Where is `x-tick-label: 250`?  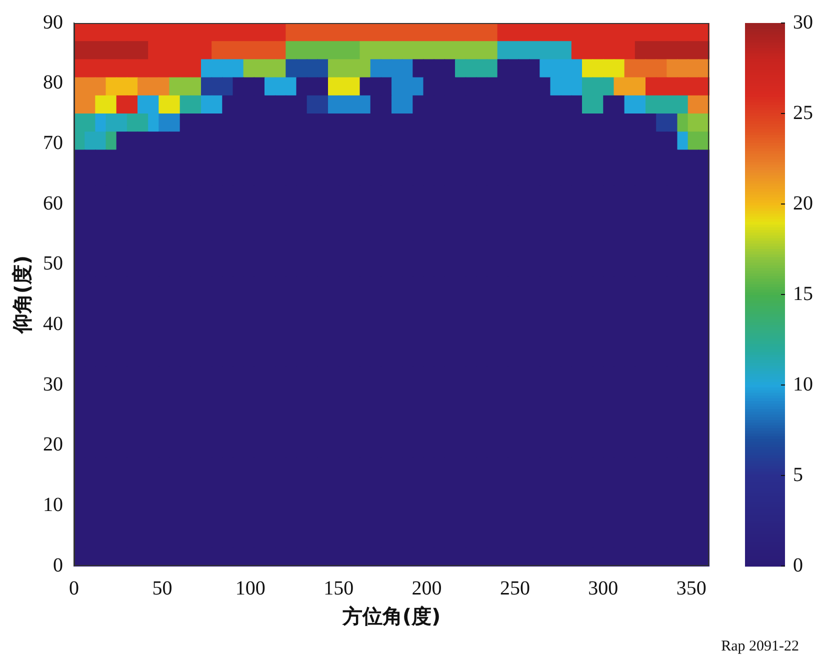
x-tick-label: 250 is located at coordinates (515, 588).